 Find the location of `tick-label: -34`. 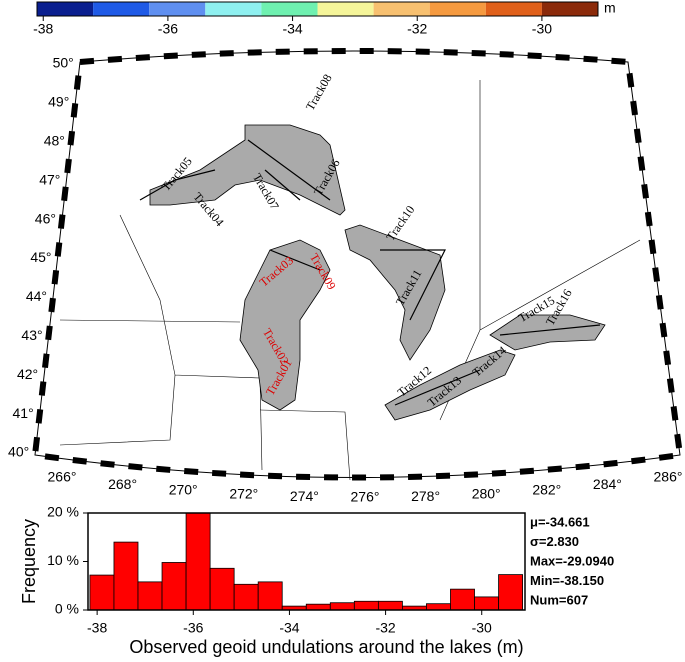

tick-label: -34 is located at coordinates (292, 29).